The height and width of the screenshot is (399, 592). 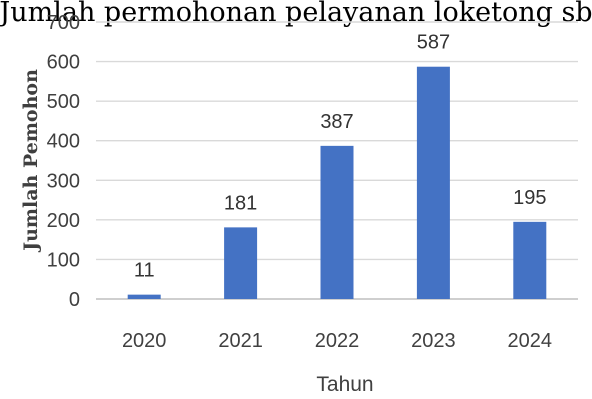 I want to click on x-tick-label: 2021, so click(x=240, y=341).